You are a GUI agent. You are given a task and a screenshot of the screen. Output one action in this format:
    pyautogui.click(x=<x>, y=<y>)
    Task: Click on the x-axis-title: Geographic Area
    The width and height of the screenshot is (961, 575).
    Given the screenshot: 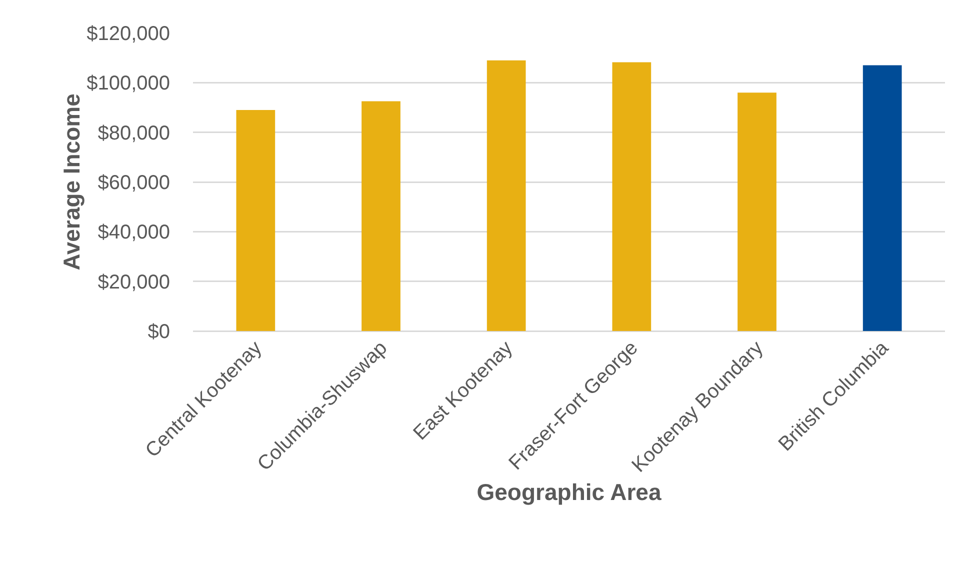 What is the action you would take?
    pyautogui.click(x=569, y=491)
    